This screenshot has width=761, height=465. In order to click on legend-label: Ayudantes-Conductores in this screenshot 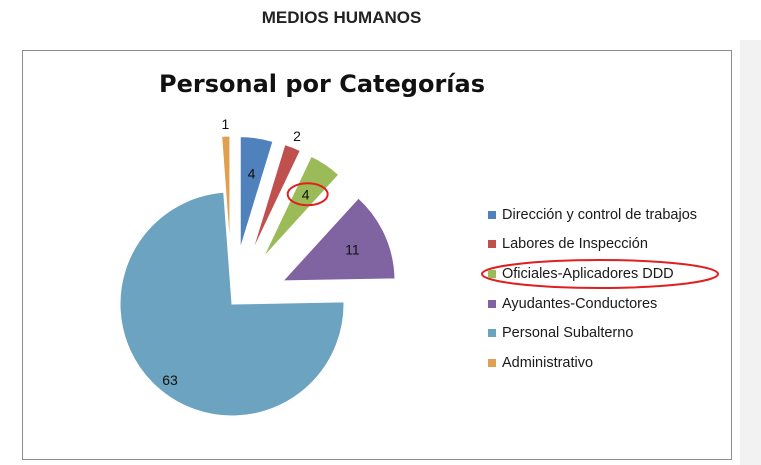, I will do `click(580, 303)`.